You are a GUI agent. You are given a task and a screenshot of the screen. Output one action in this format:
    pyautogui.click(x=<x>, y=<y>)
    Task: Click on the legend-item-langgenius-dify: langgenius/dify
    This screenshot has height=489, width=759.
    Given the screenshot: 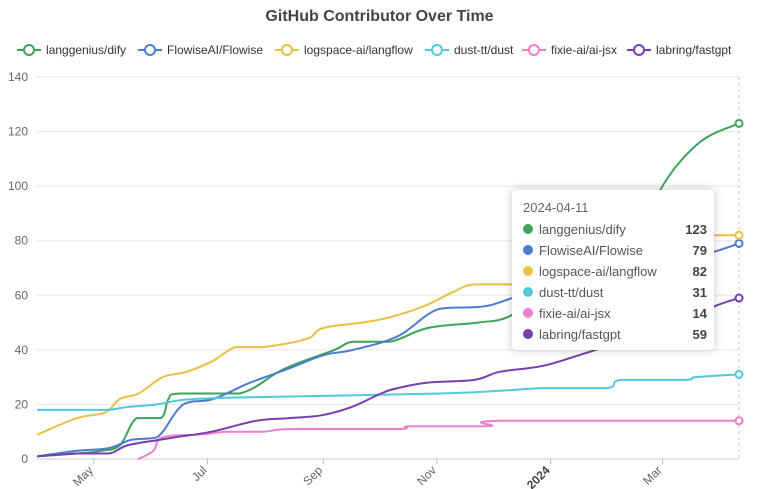 What is the action you would take?
    pyautogui.click(x=71, y=50)
    